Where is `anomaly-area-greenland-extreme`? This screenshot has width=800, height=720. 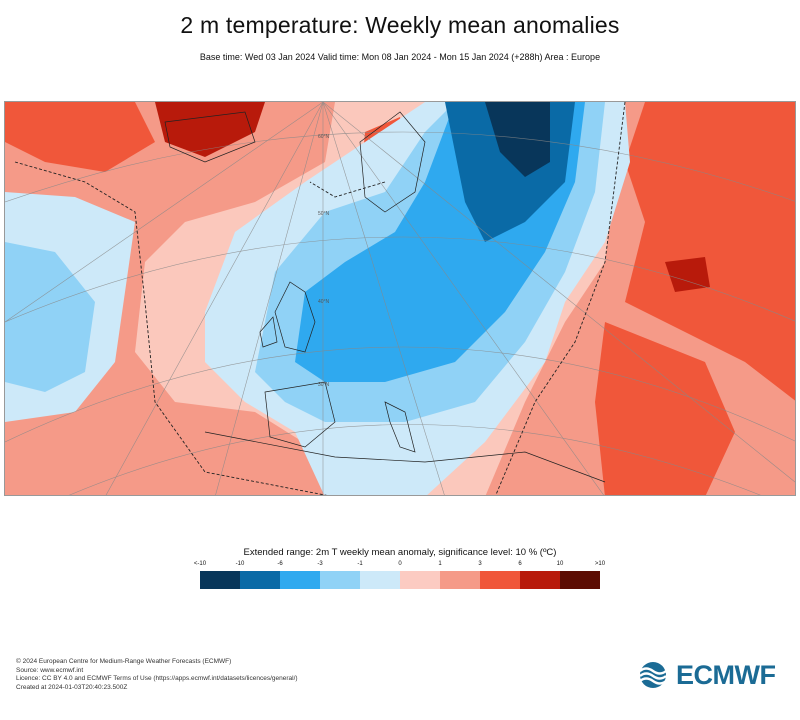
anomaly-area-greenland-extreme is located at coordinates (210, 129).